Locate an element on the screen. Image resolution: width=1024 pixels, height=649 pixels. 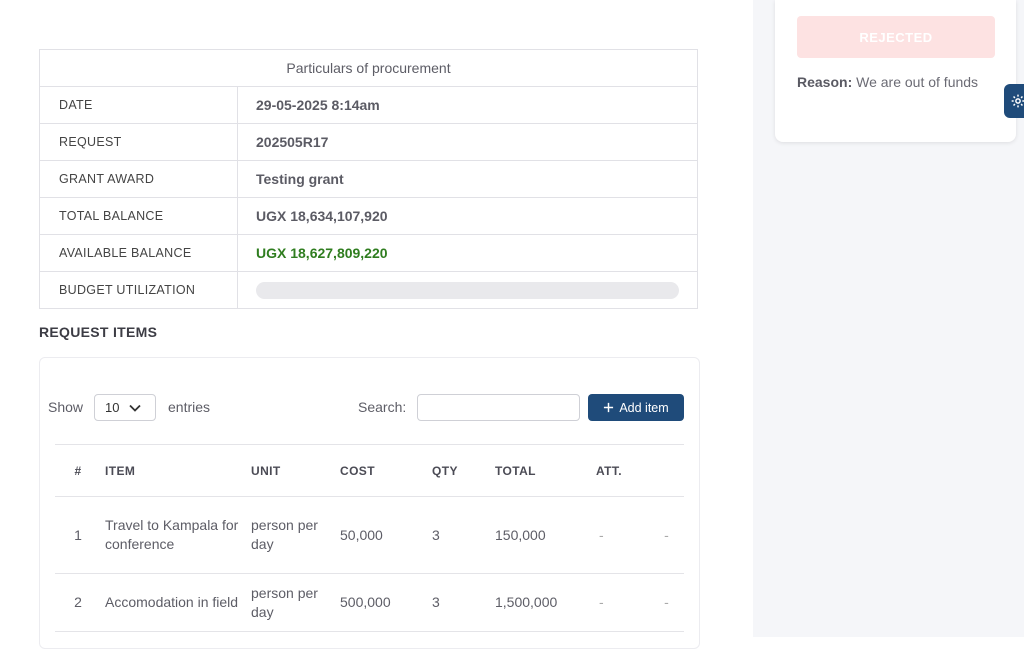
available-balance-label: AVAILABLE BALANCE is located at coordinates (138, 253).